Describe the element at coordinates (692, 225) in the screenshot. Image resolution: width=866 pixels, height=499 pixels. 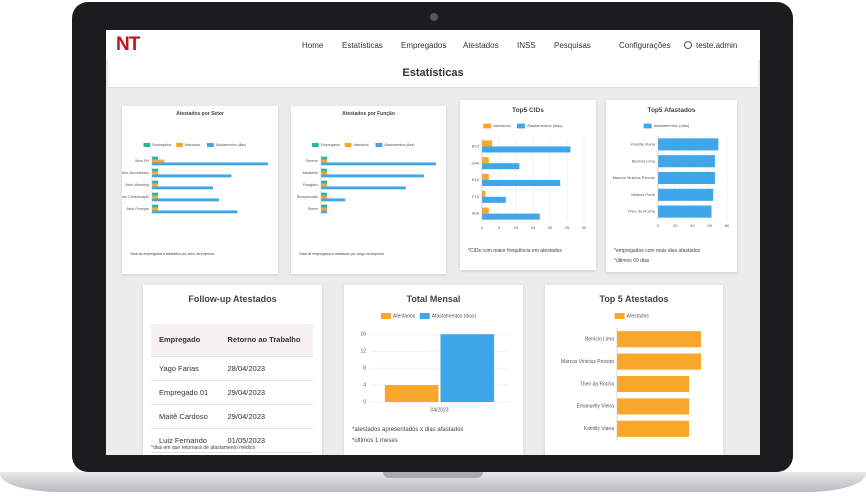
I see `x-tick-label: 40` at that location.